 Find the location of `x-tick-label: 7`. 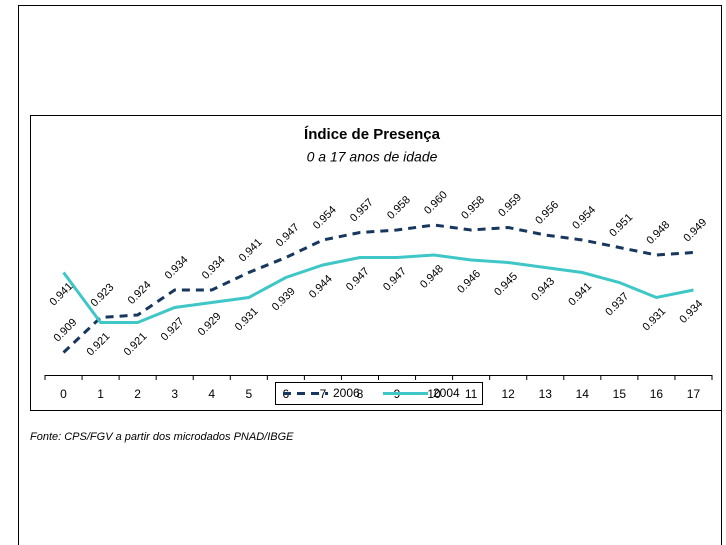

x-tick-label: 7 is located at coordinates (323, 394).